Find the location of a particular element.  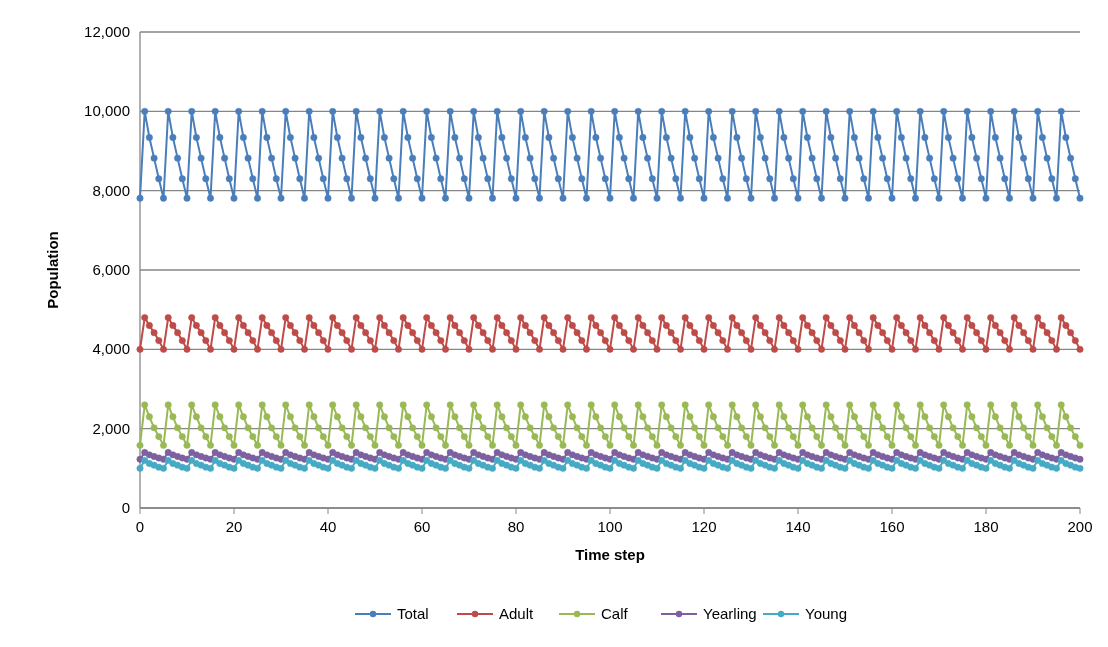

y-tick-label: 2,000 is located at coordinates (111, 428).